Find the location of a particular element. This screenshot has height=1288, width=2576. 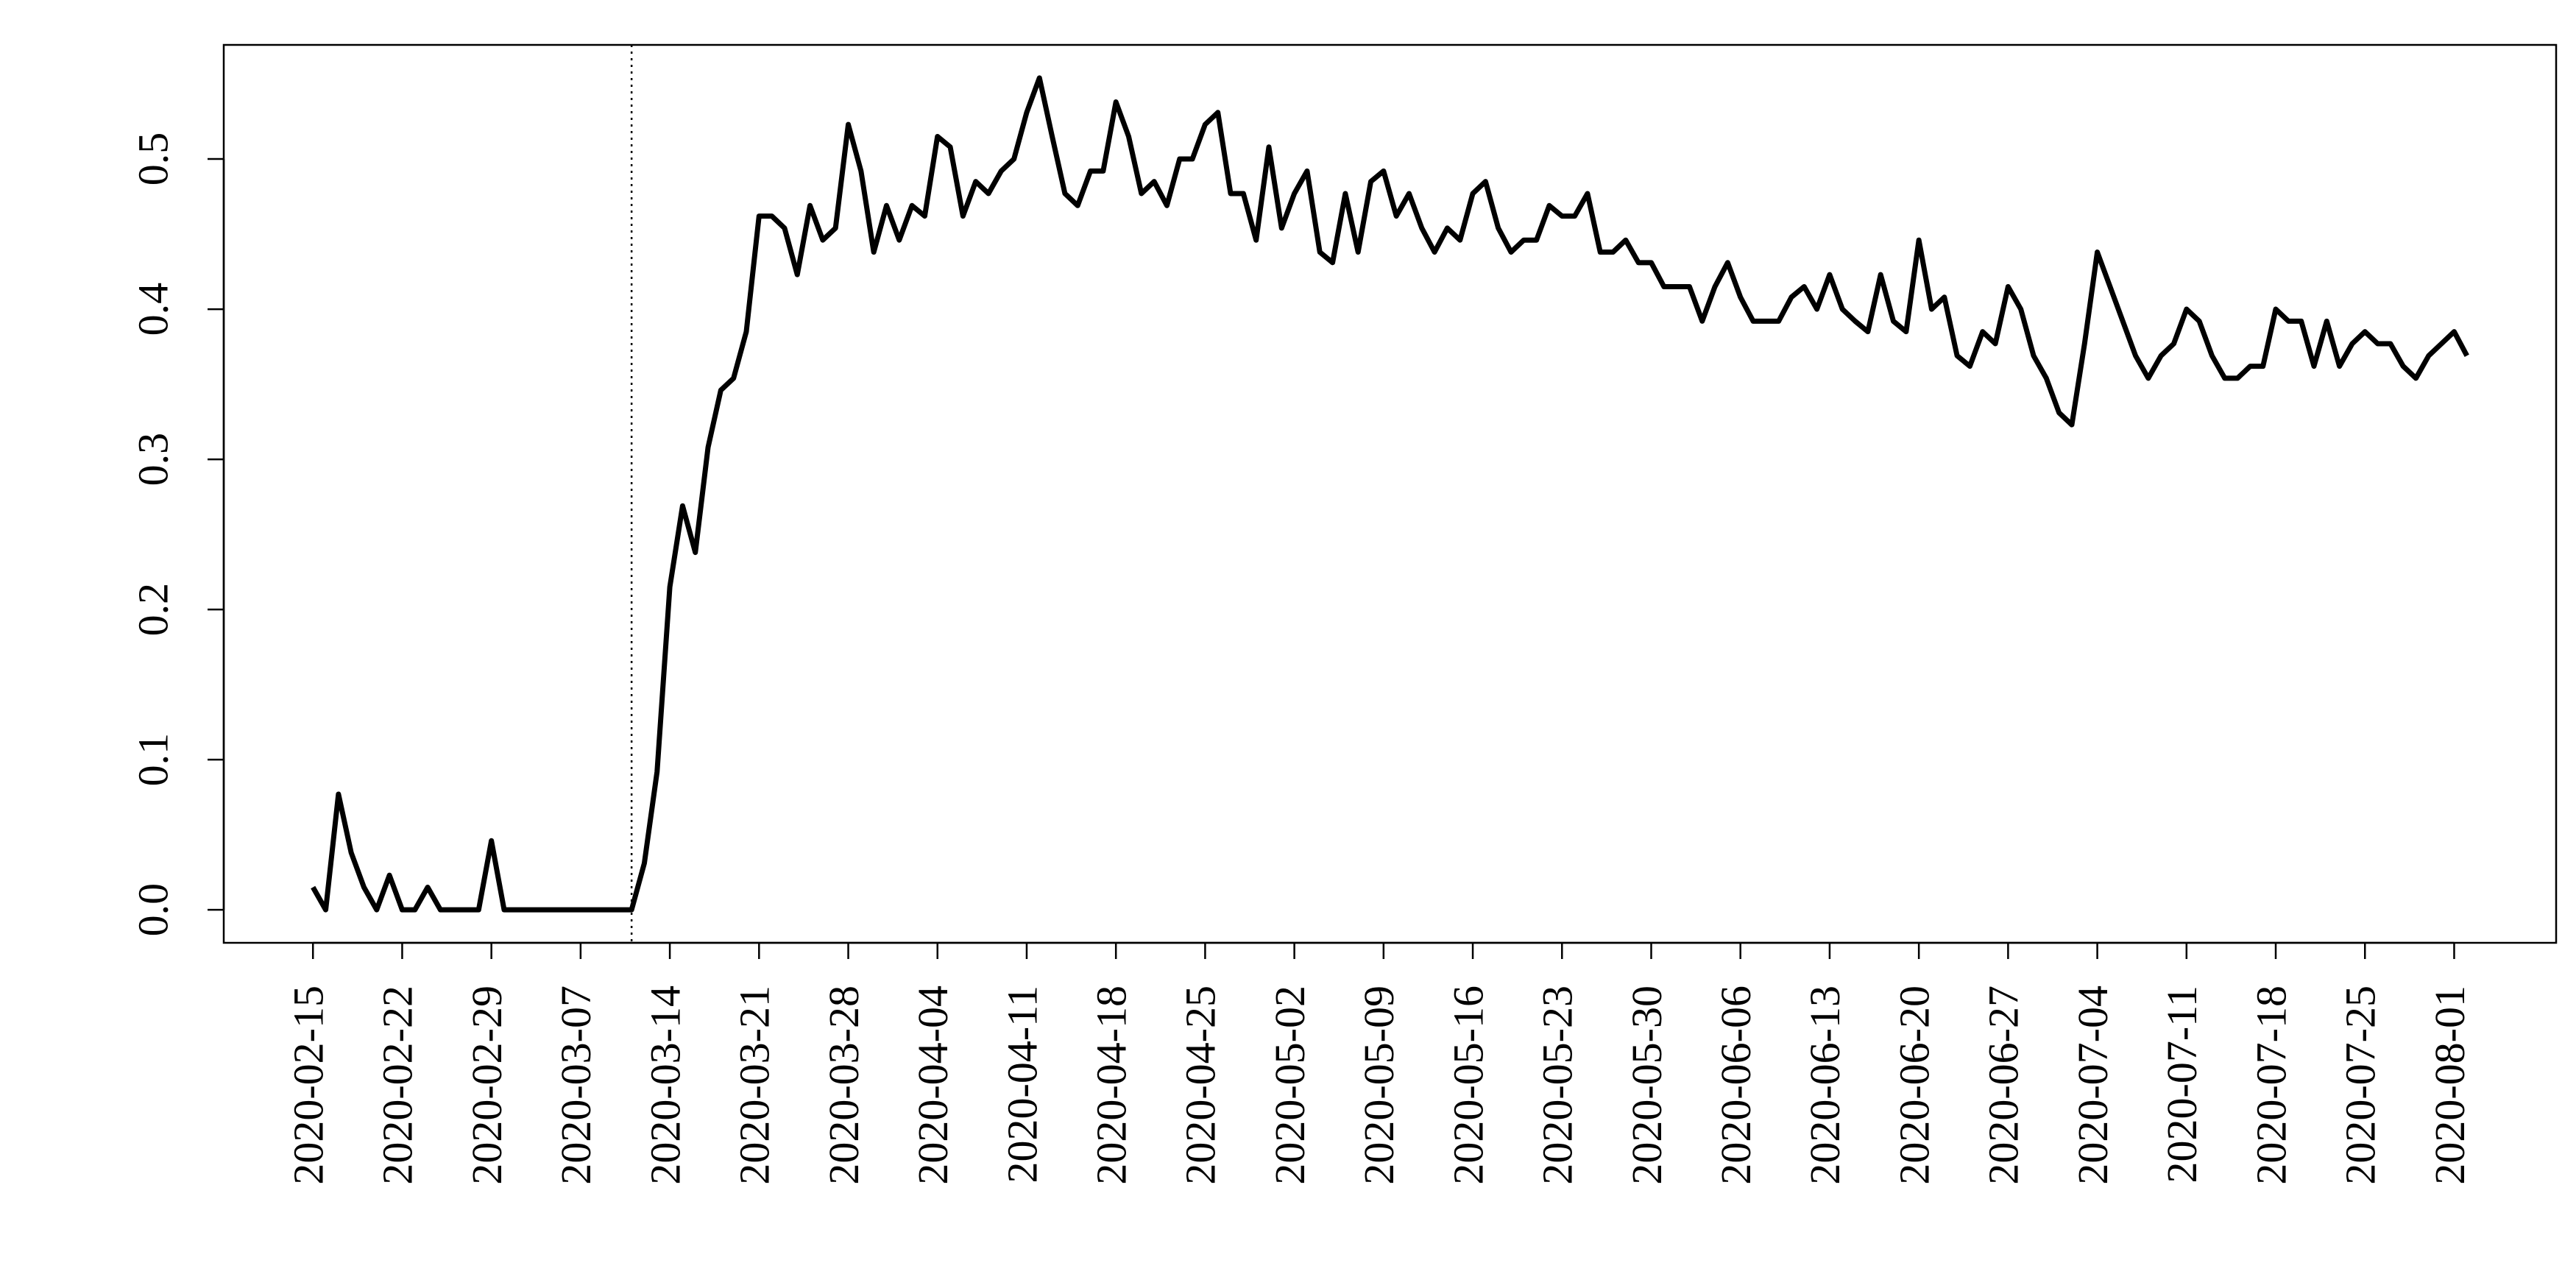

x-tick-label: 2020-06-13 is located at coordinates (1825, 1085).